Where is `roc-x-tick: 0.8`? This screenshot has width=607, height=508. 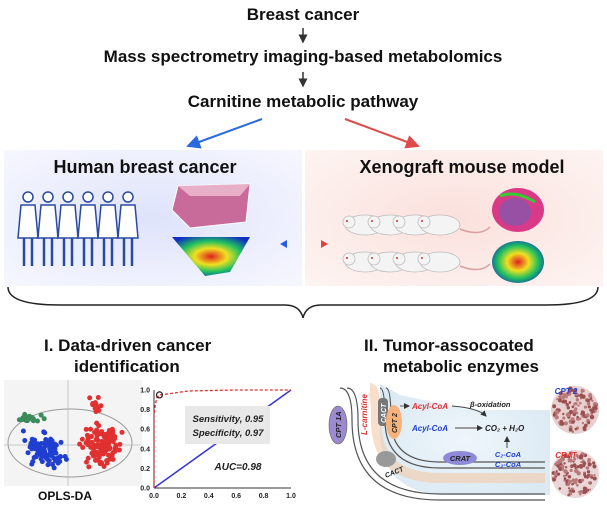 roc-x-tick: 0.8 is located at coordinates (264, 496).